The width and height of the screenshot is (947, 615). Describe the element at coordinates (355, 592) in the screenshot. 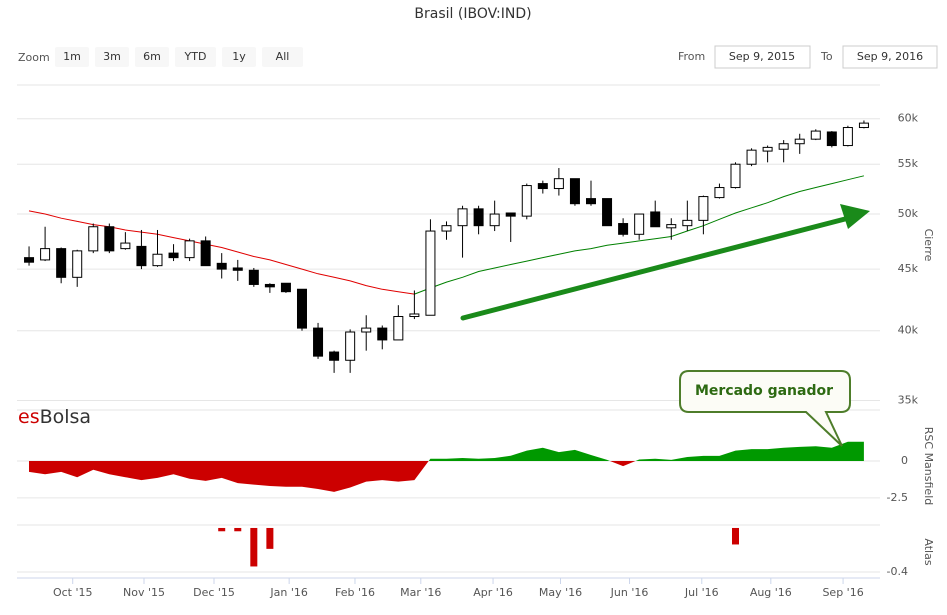

I see `x-tick-label: Feb '16` at that location.